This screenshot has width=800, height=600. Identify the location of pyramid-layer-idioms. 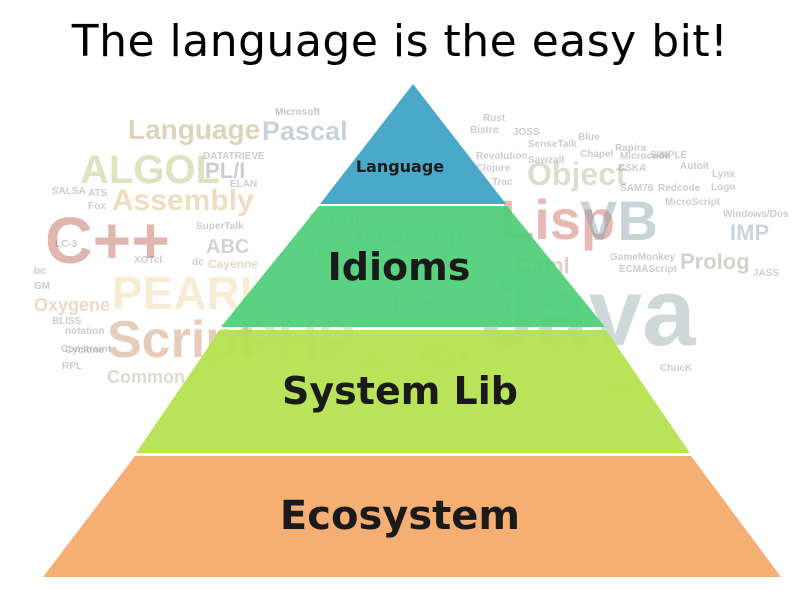
(413, 266).